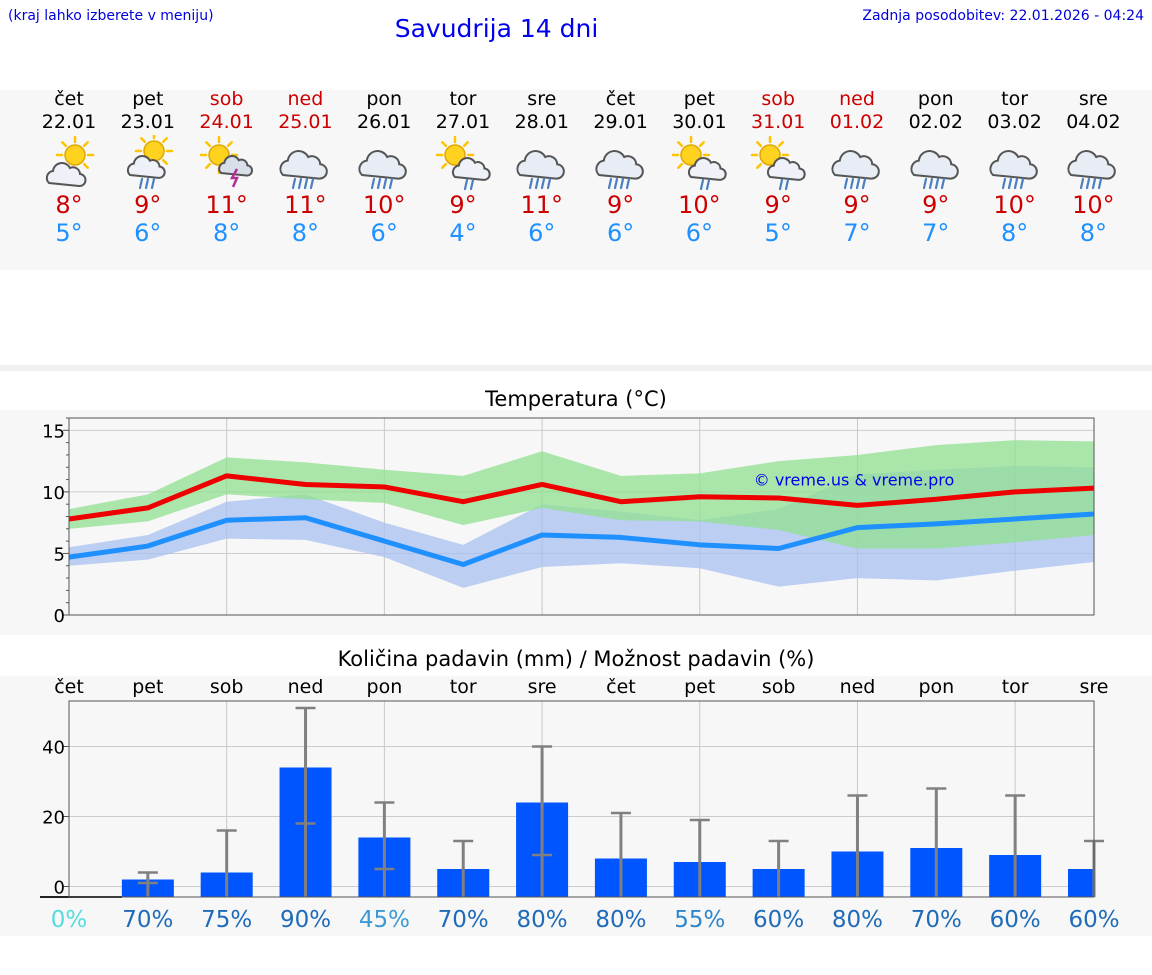  Describe the element at coordinates (69, 205) in the screenshot. I see `max-temp: 8°` at that location.